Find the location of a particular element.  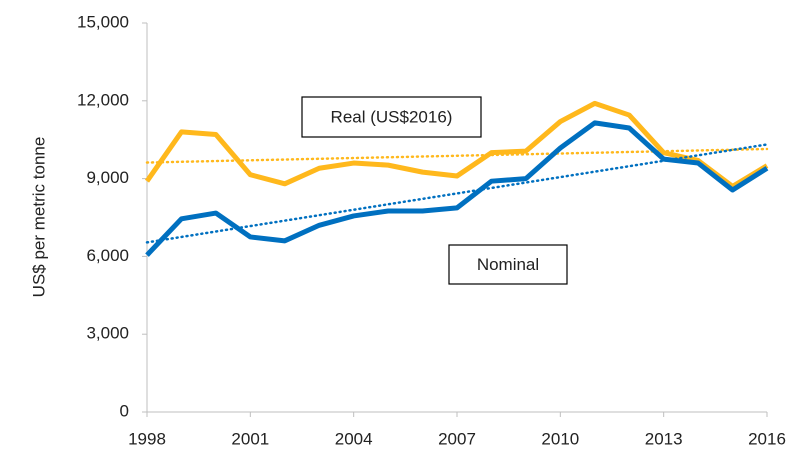

x-tick-label: 2013 is located at coordinates (664, 438).